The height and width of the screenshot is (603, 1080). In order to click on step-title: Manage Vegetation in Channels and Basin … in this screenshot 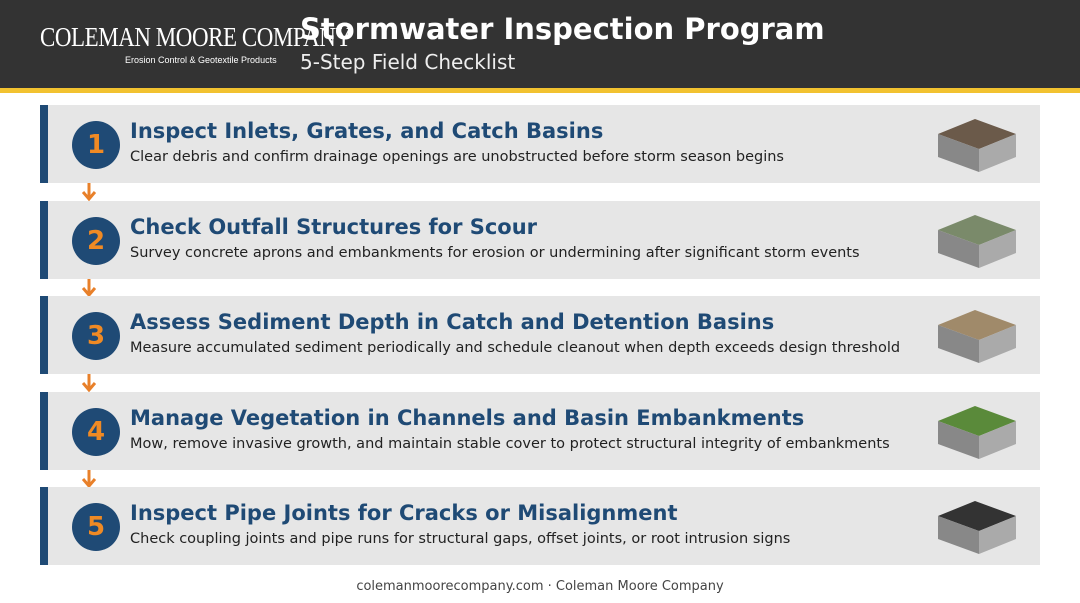, I will do `click(467, 417)`.